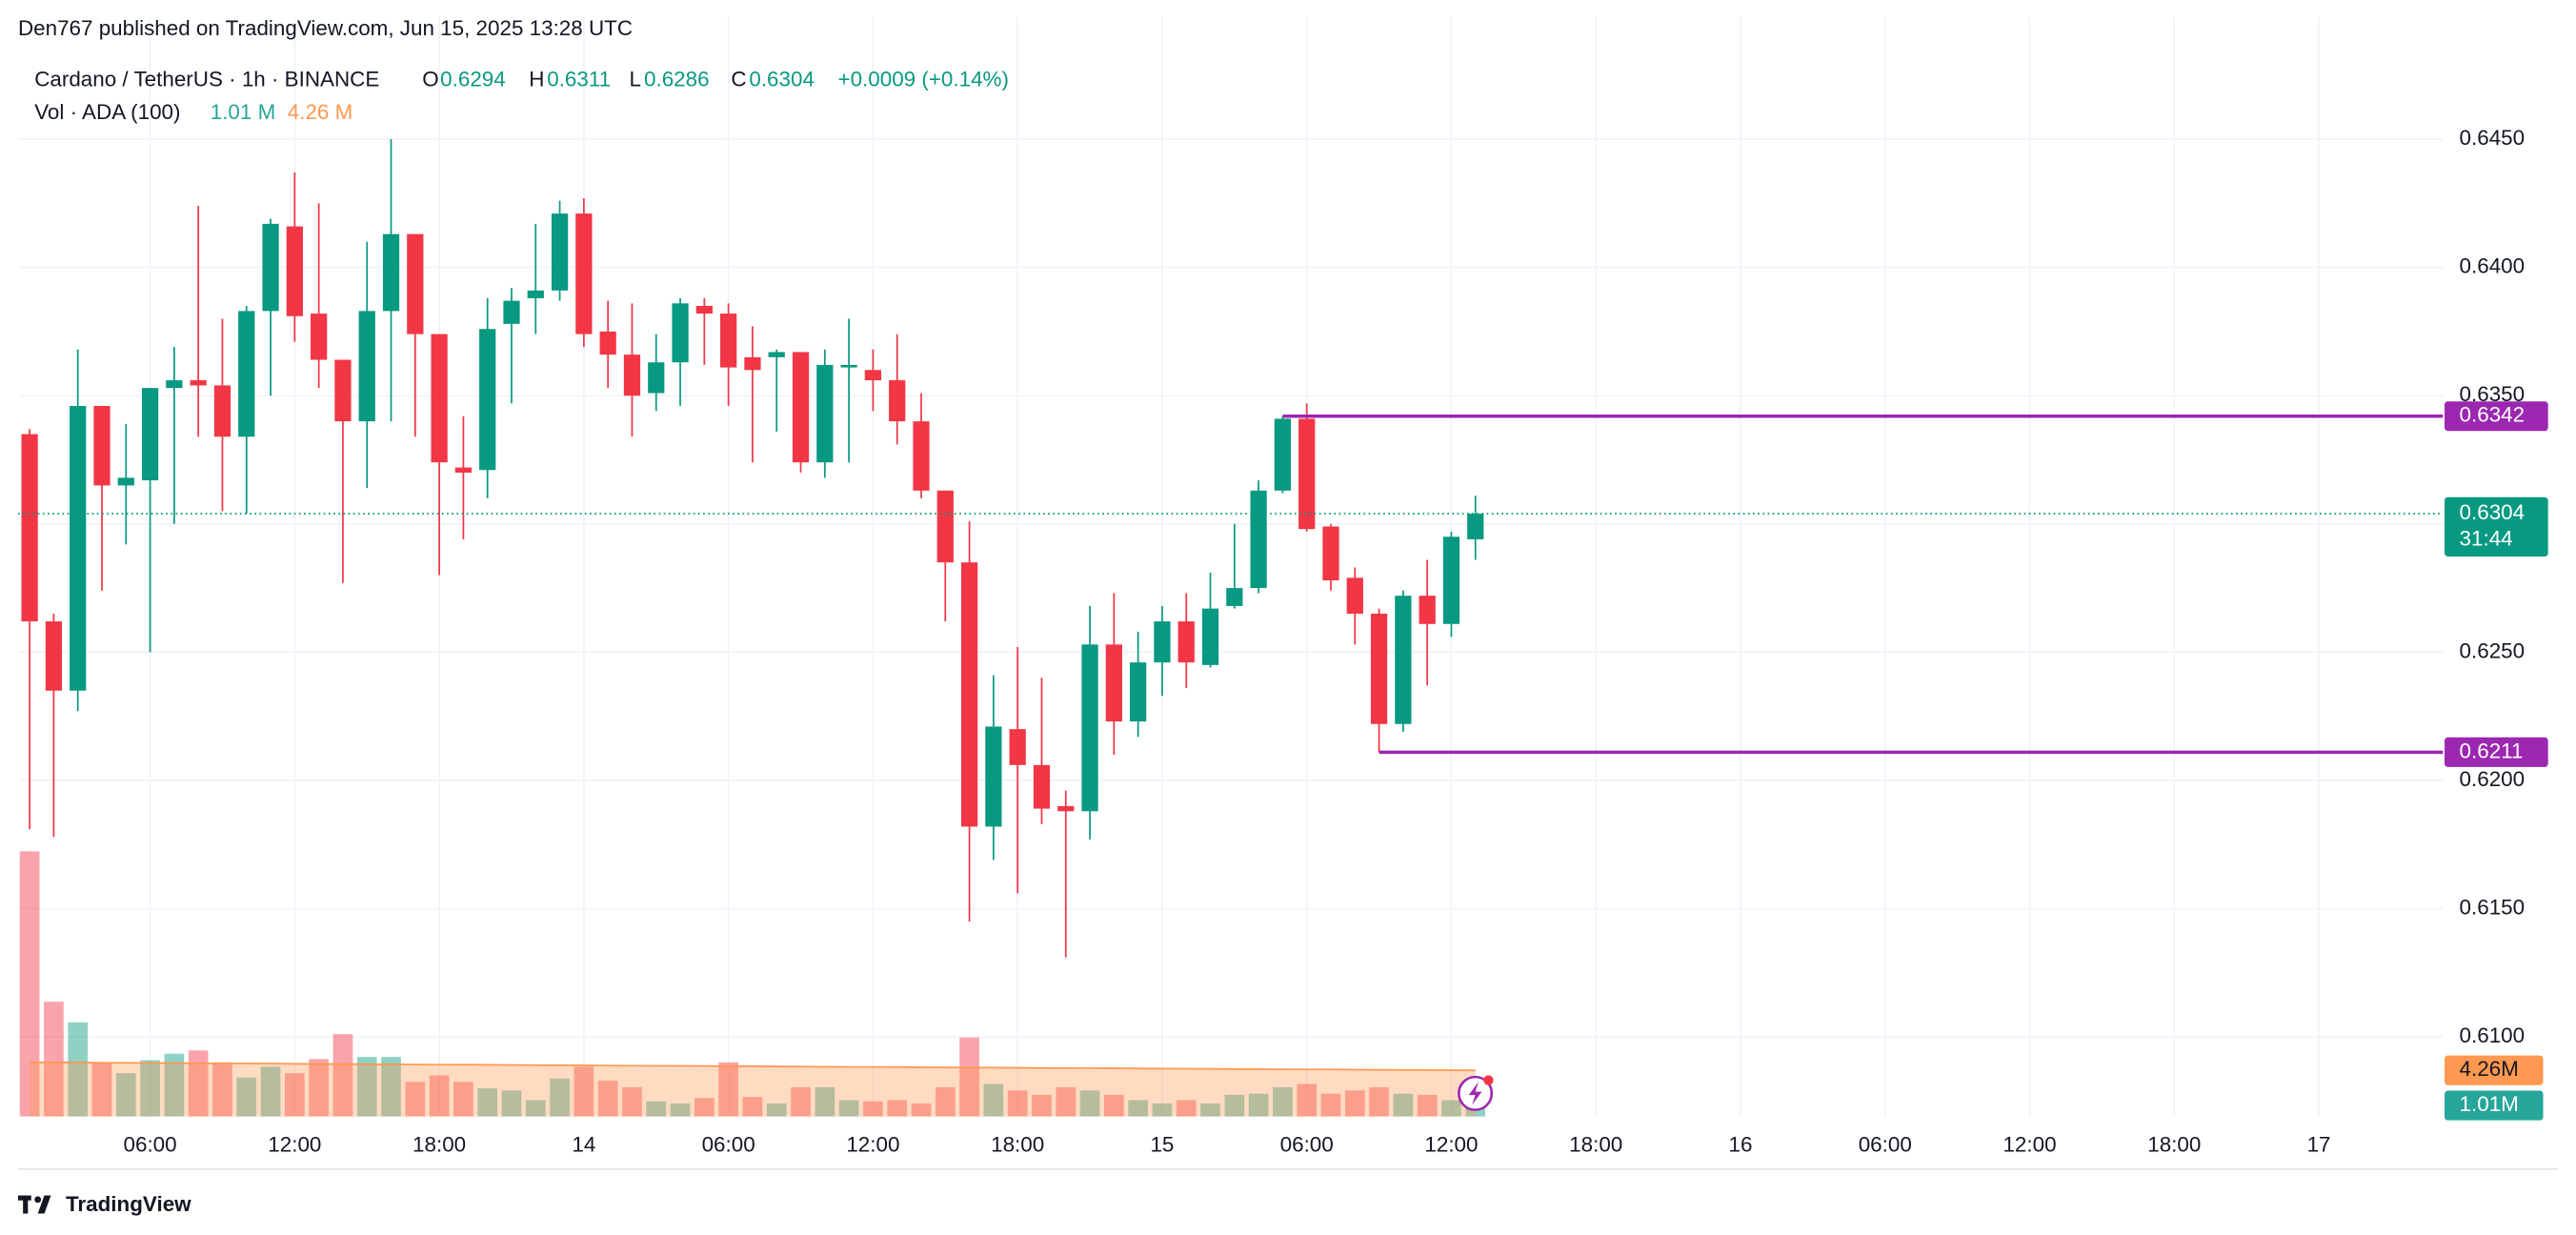 The height and width of the screenshot is (1235, 2576). Describe the element at coordinates (34, 1204) in the screenshot. I see `logo` at that location.